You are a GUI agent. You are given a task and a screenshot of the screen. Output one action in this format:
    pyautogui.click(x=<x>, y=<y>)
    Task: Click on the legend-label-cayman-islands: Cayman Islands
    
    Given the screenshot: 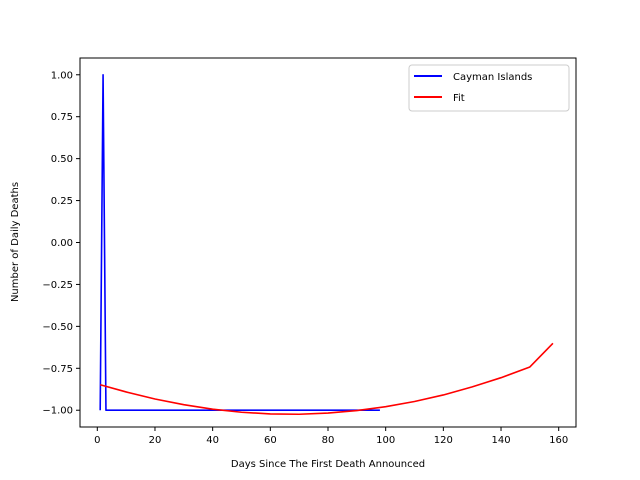 What is the action you would take?
    pyautogui.click(x=492, y=77)
    